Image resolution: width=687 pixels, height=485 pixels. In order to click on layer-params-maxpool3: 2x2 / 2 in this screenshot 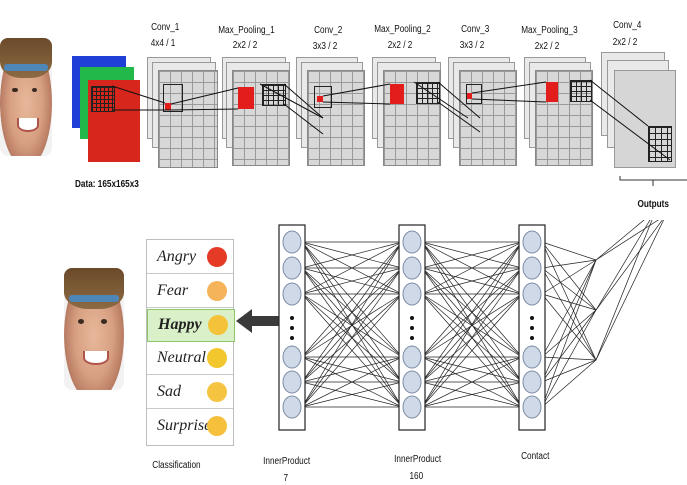, I will do `click(547, 46)`.